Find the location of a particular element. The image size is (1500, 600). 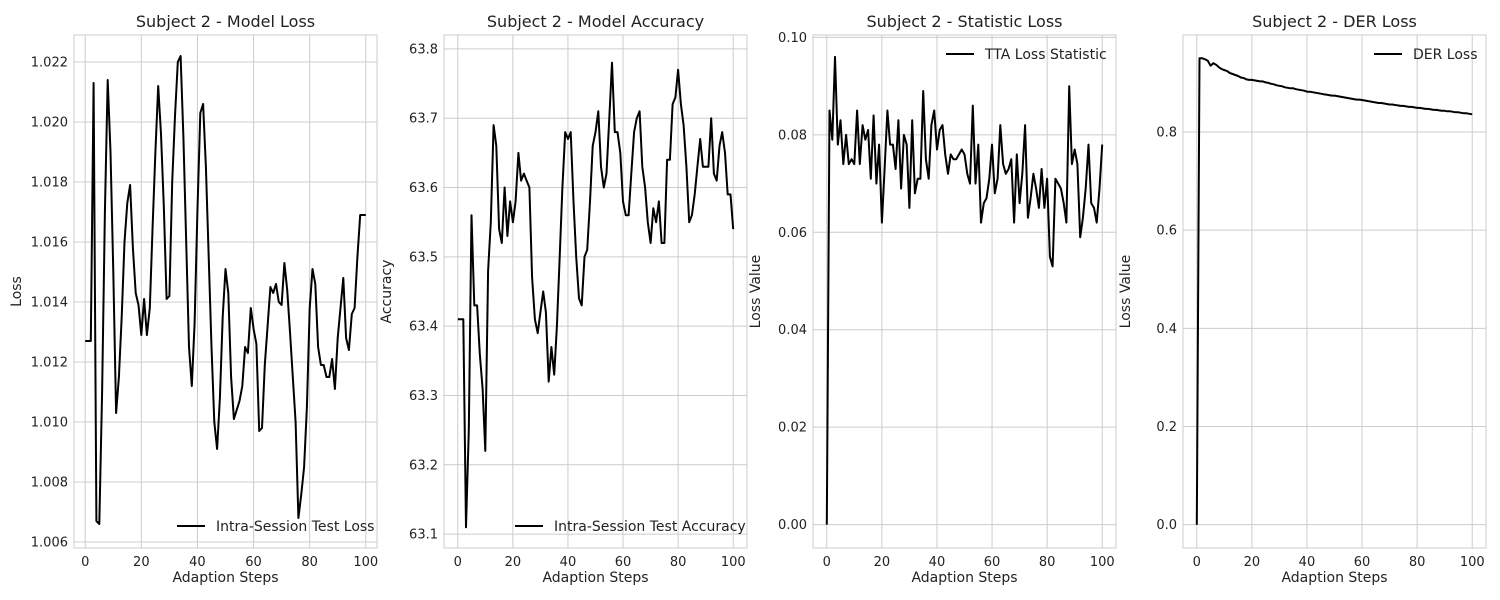

y-tick-label: 0.10 is located at coordinates (792, 38).